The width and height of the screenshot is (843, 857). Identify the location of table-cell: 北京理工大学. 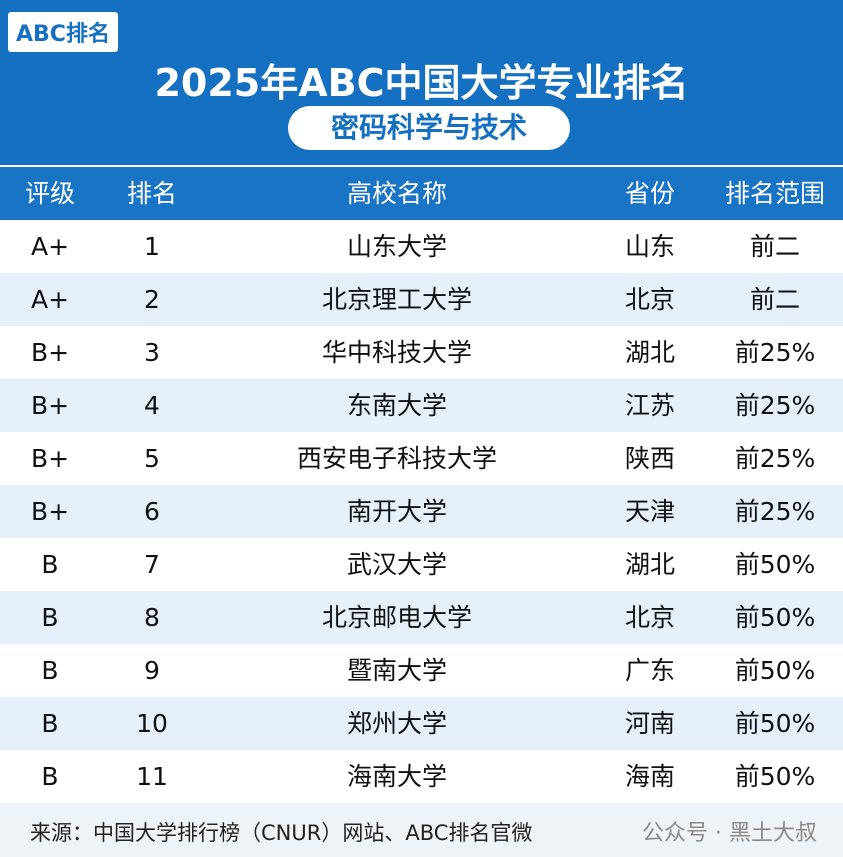
(397, 299).